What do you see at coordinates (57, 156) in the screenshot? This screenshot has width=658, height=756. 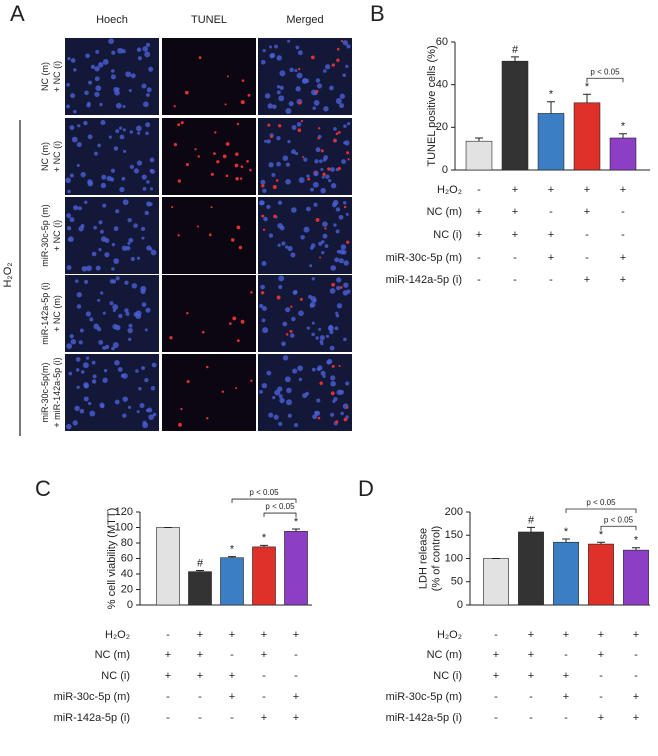 I see `row-label-line: + NC (i)` at bounding box center [57, 156].